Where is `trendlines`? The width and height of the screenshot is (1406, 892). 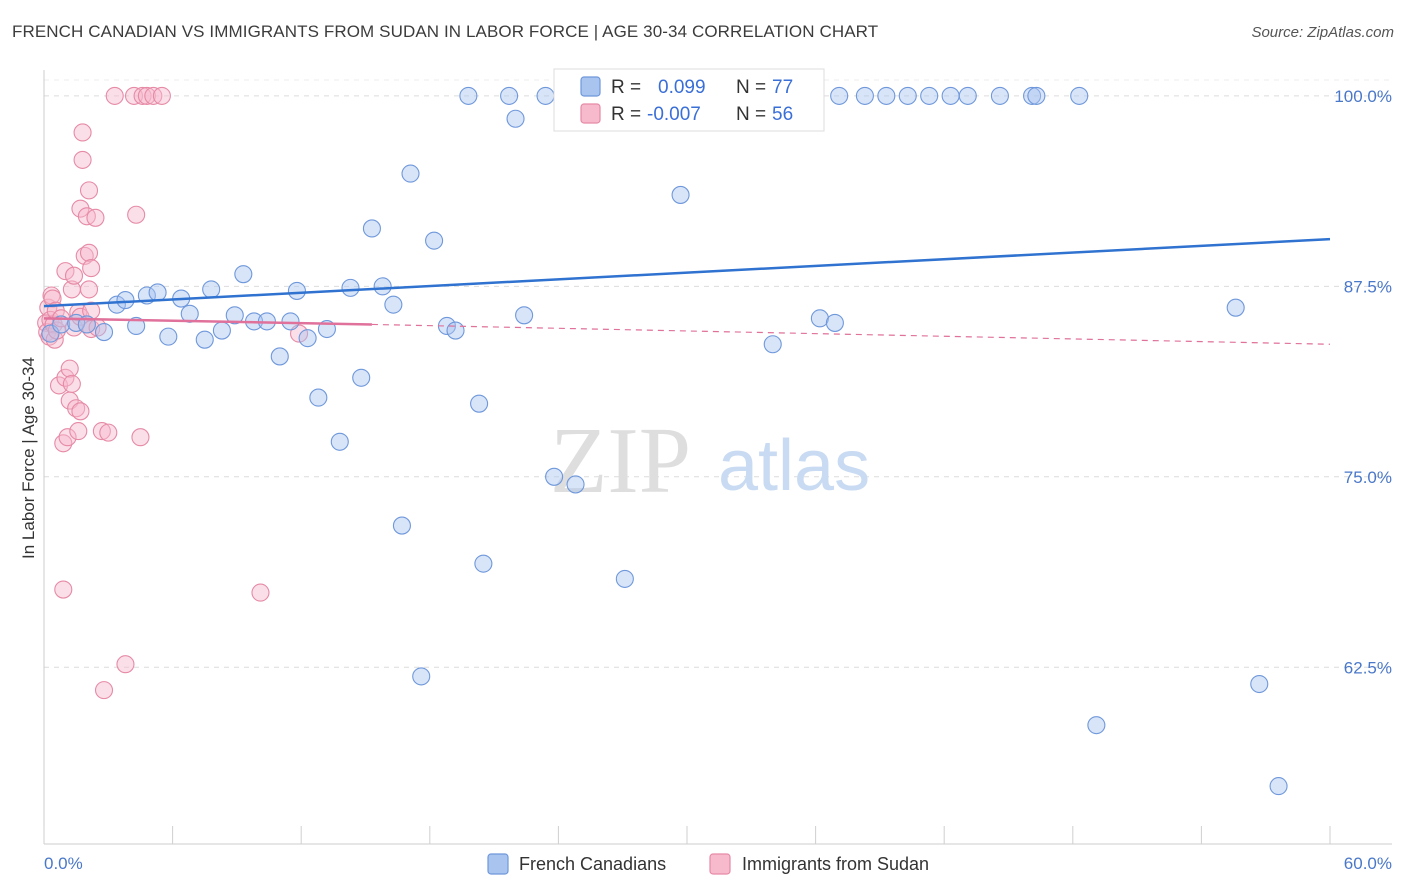 trendlines is located at coordinates (687, 291).